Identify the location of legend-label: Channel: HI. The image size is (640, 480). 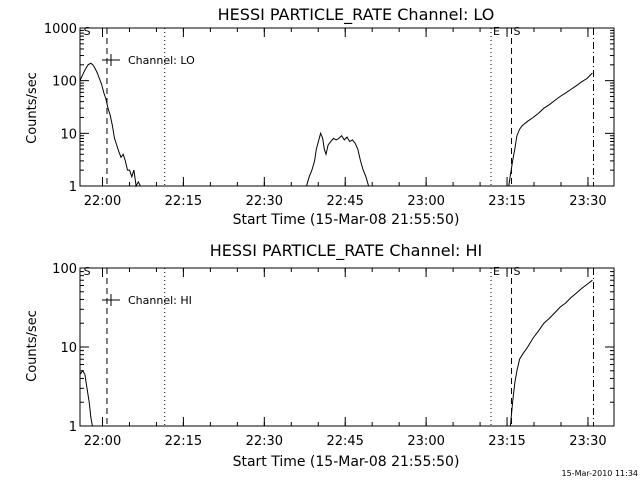
(160, 300).